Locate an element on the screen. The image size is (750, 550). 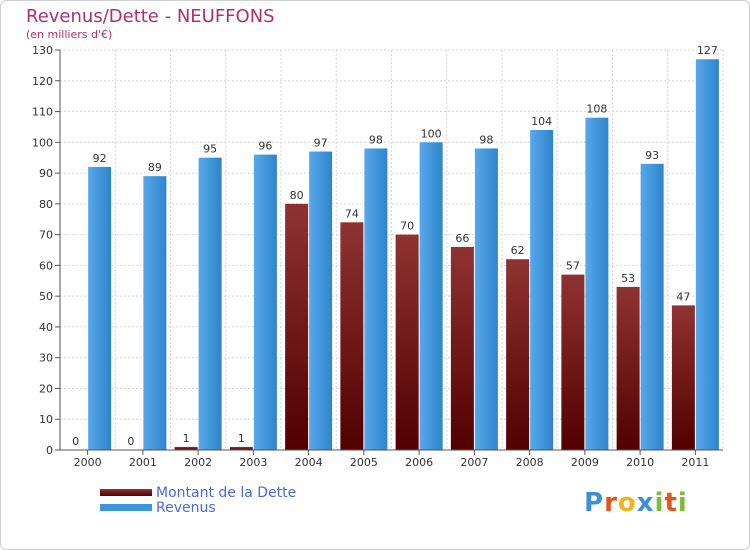
y-tick-label: 50 is located at coordinates (46, 296).